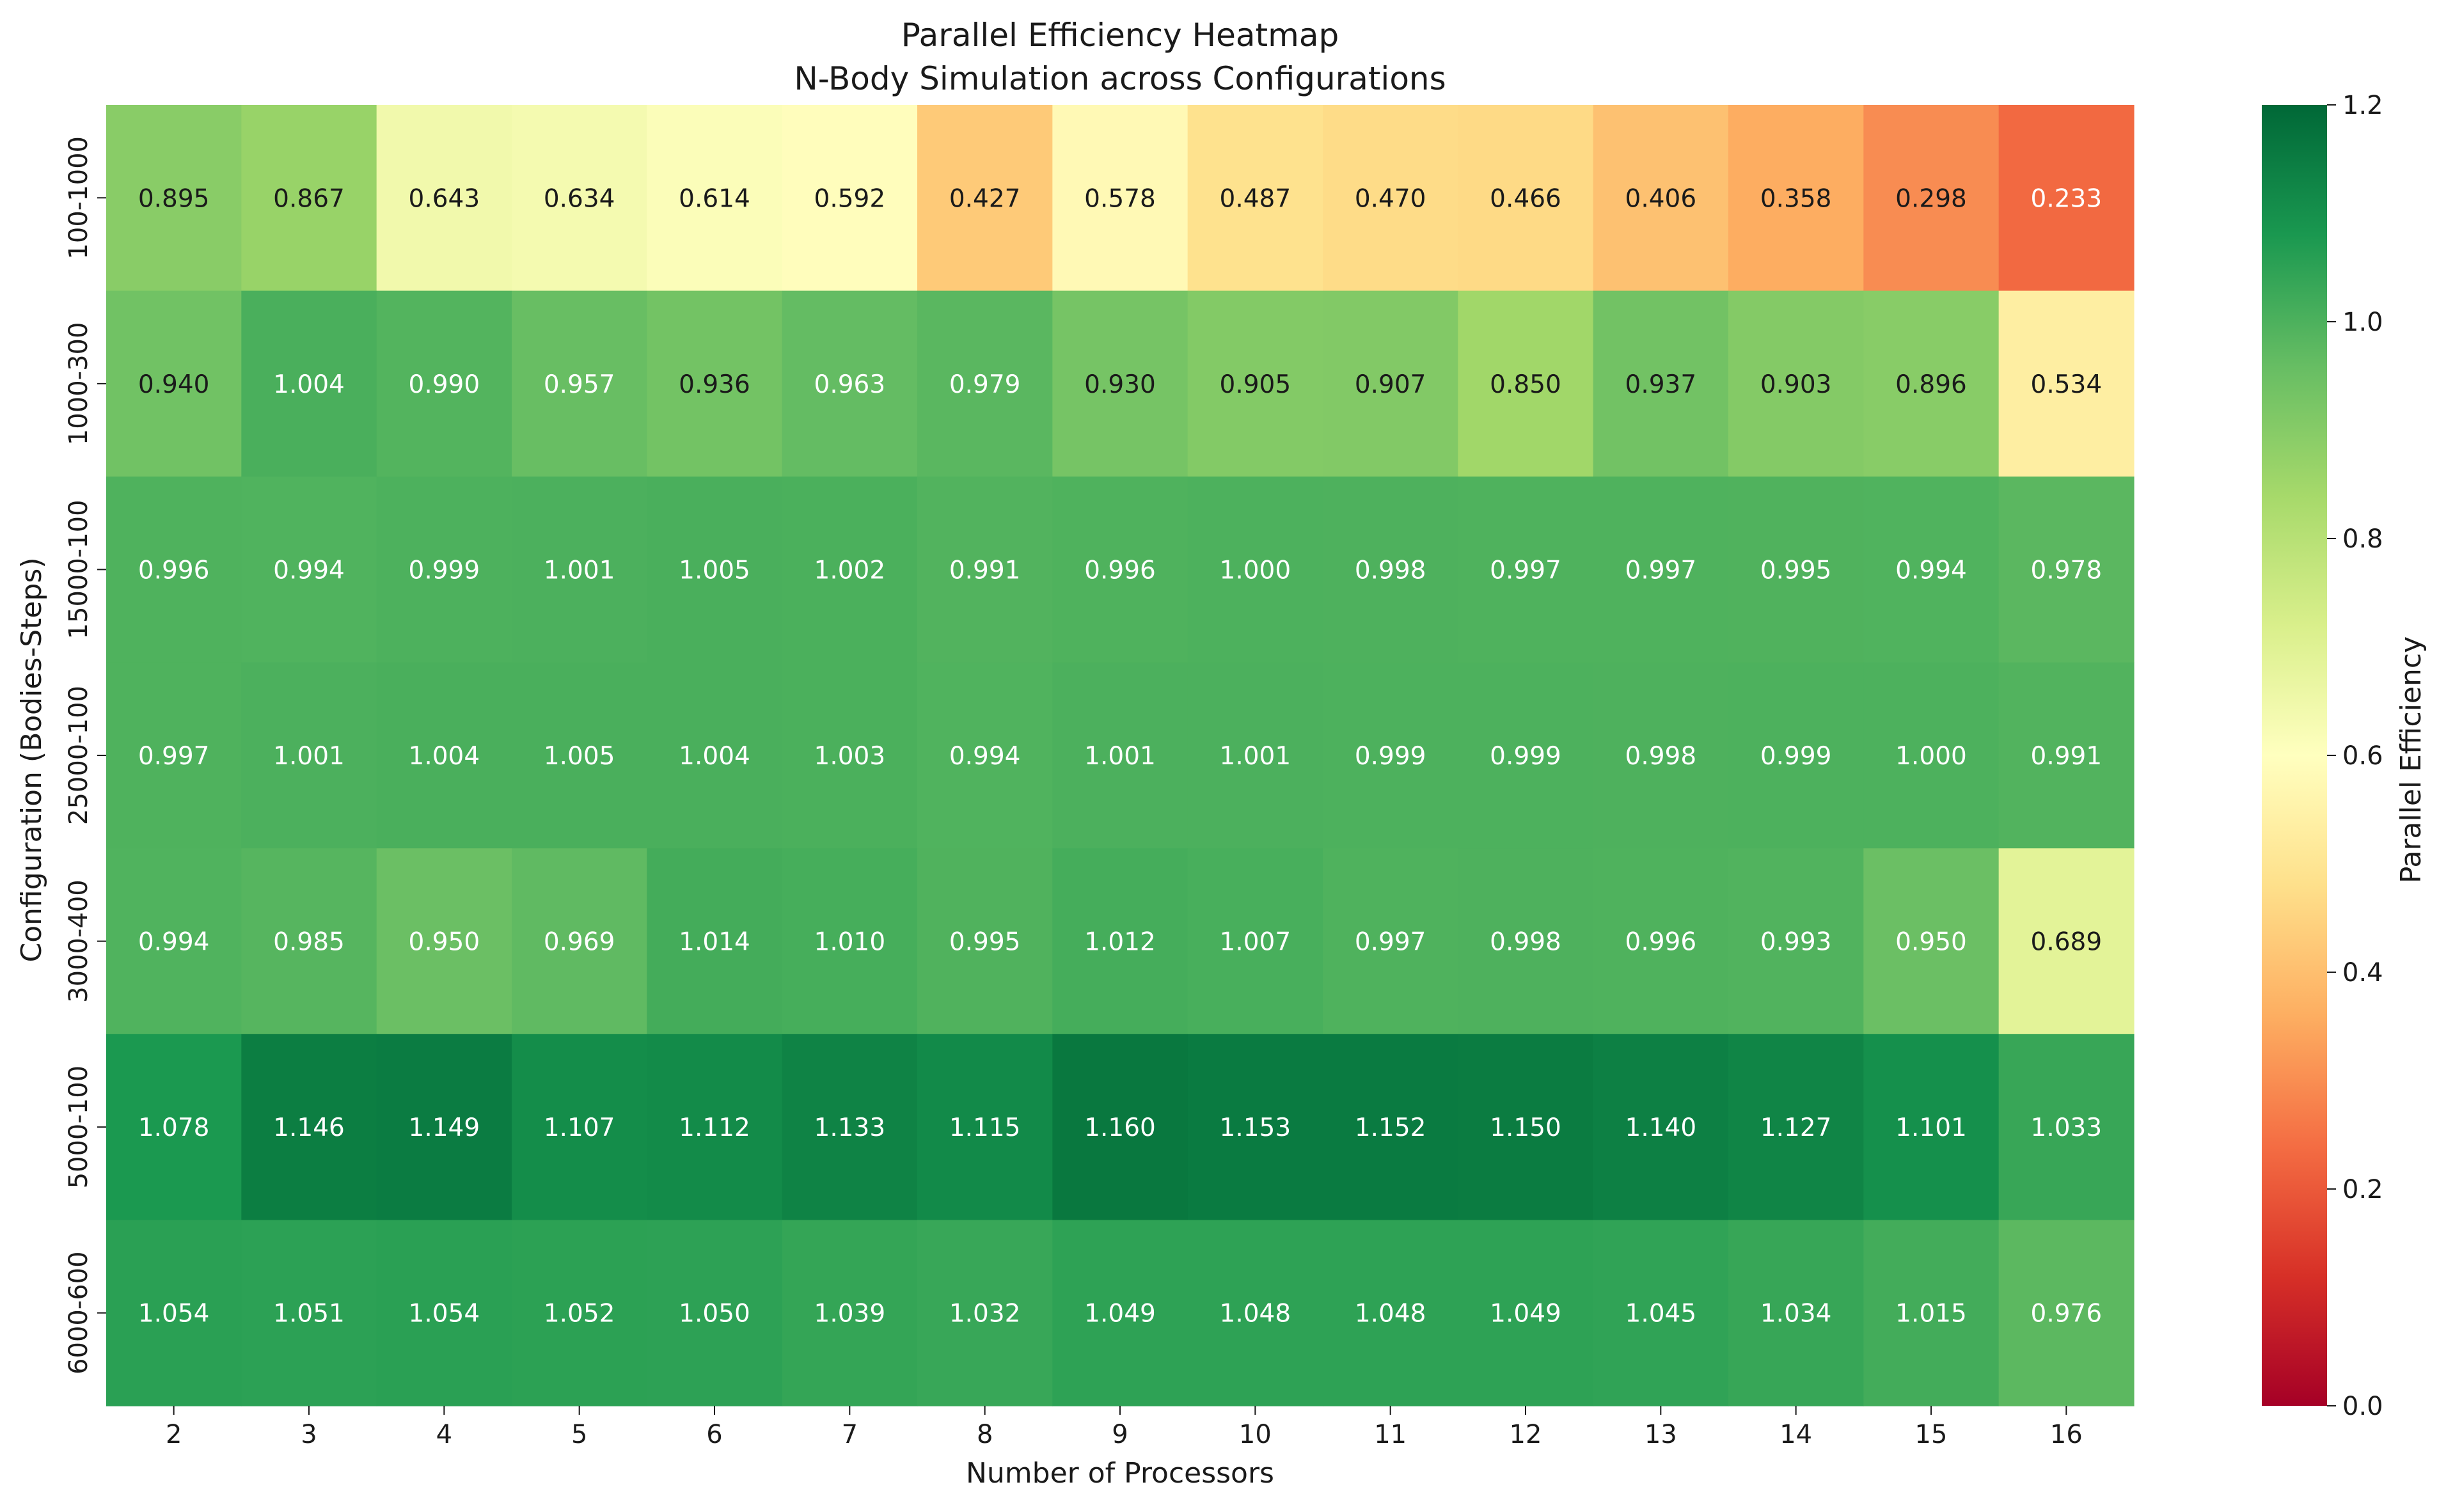 Image resolution: width=2446 pixels, height=1512 pixels. Describe the element at coordinates (1124, 1427) in the screenshot. I see `x-axis-ticks: 2 3 4 5 6 7 8 9 10 11 12 13 14 15 16` at that location.